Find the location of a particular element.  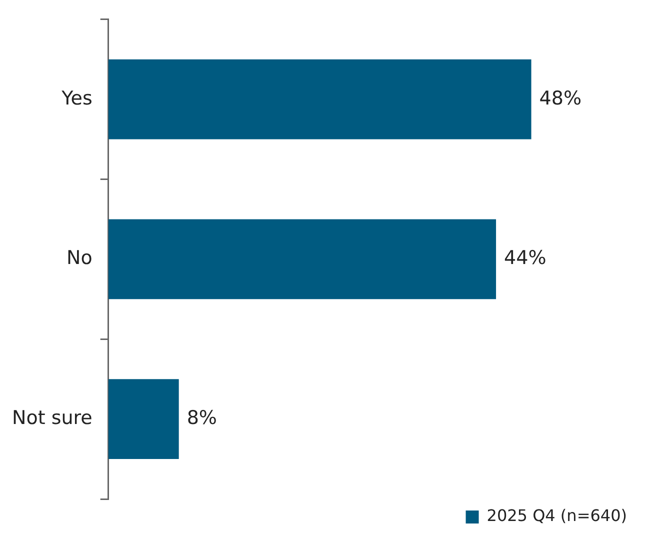

legend-label: 2025 Q4 (n=640) is located at coordinates (556, 516).